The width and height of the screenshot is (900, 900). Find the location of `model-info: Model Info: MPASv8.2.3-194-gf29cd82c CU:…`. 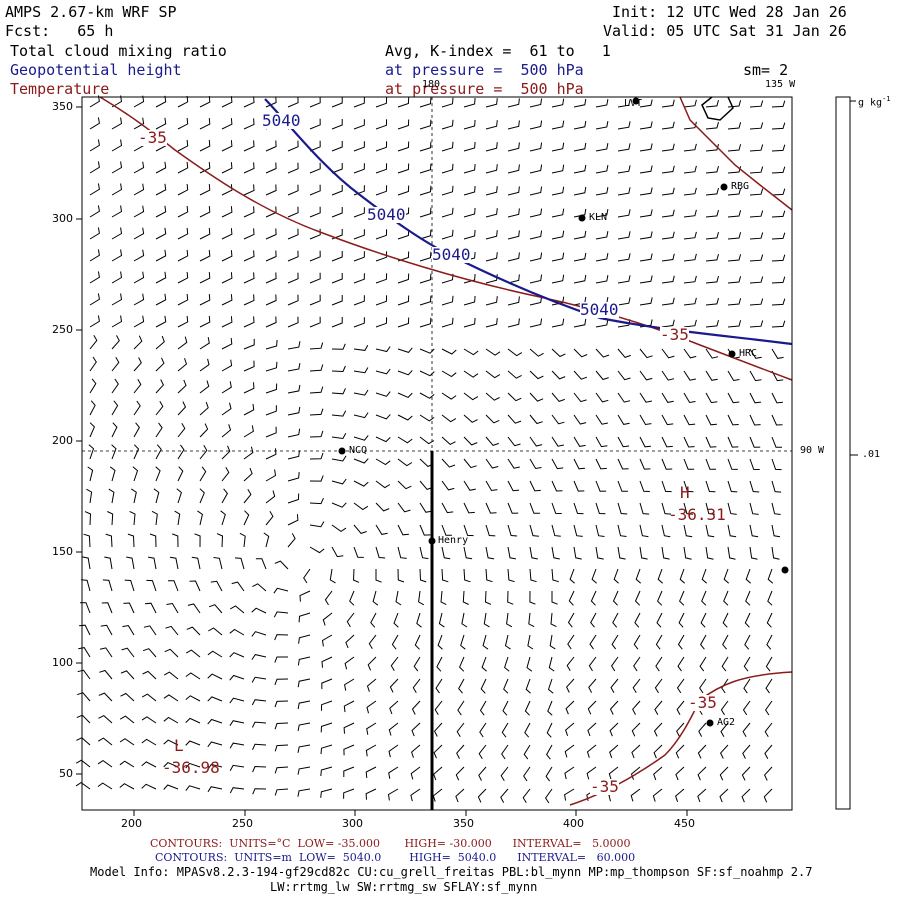

model-info: Model Info: MPASv8.2.3-194-gf29cd82c CU:… is located at coordinates (451, 872).